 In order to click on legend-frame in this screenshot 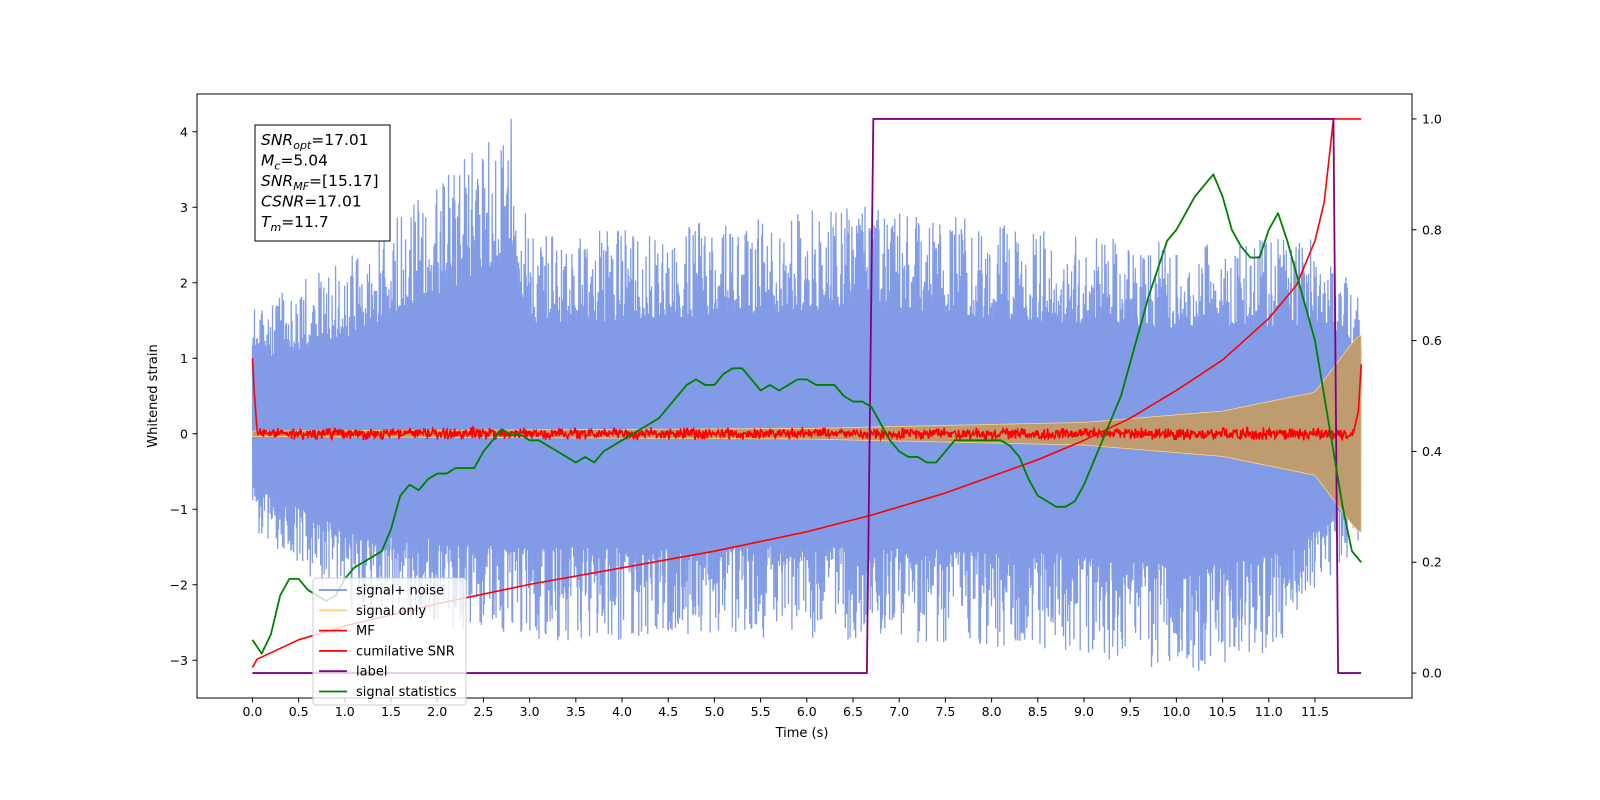, I will do `click(389, 641)`.